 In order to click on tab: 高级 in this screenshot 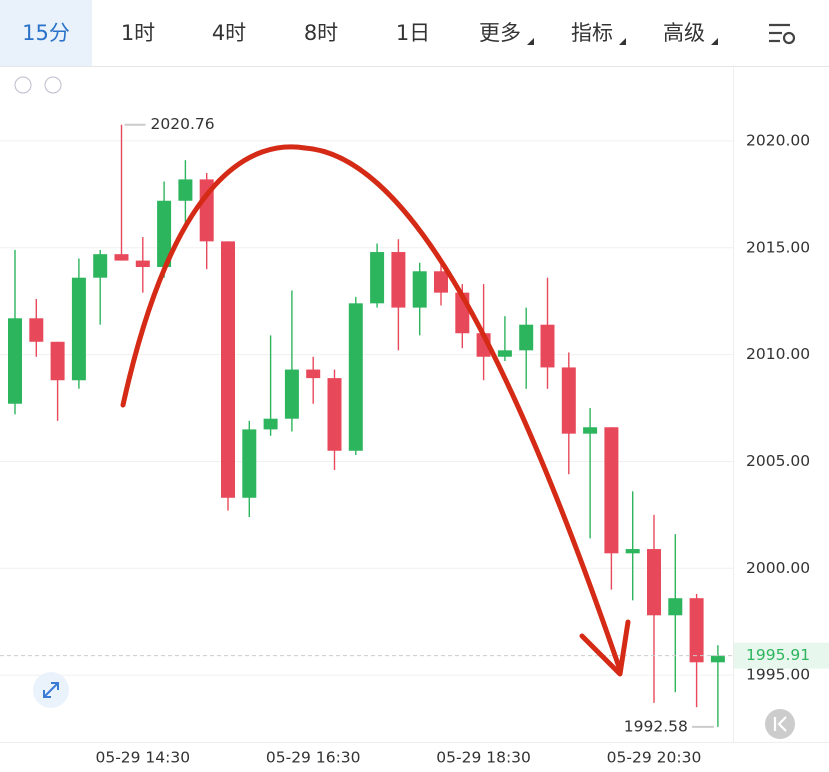, I will do `click(684, 33)`.